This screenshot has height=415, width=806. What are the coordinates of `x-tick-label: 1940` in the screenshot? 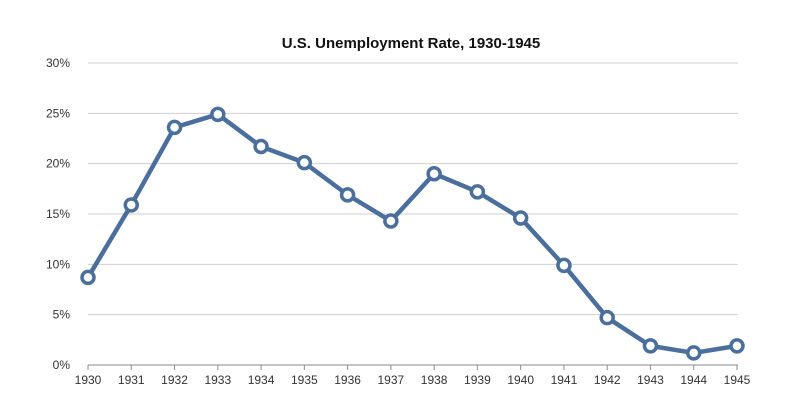 It's located at (520, 380).